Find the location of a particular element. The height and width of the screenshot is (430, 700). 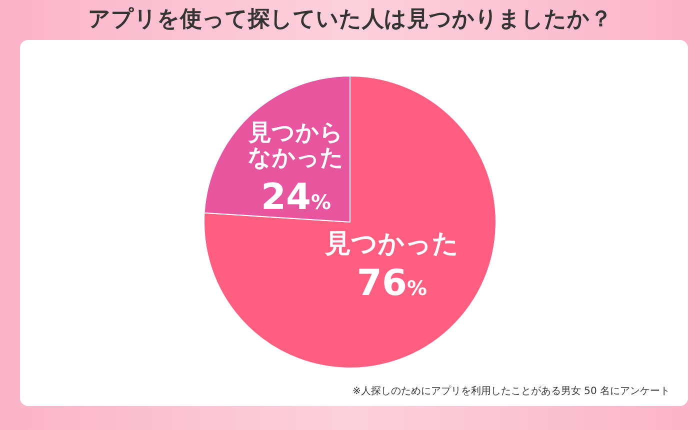

chart-title: アプリを使って探していた人は見つかりましたか？ is located at coordinates (350, 20).